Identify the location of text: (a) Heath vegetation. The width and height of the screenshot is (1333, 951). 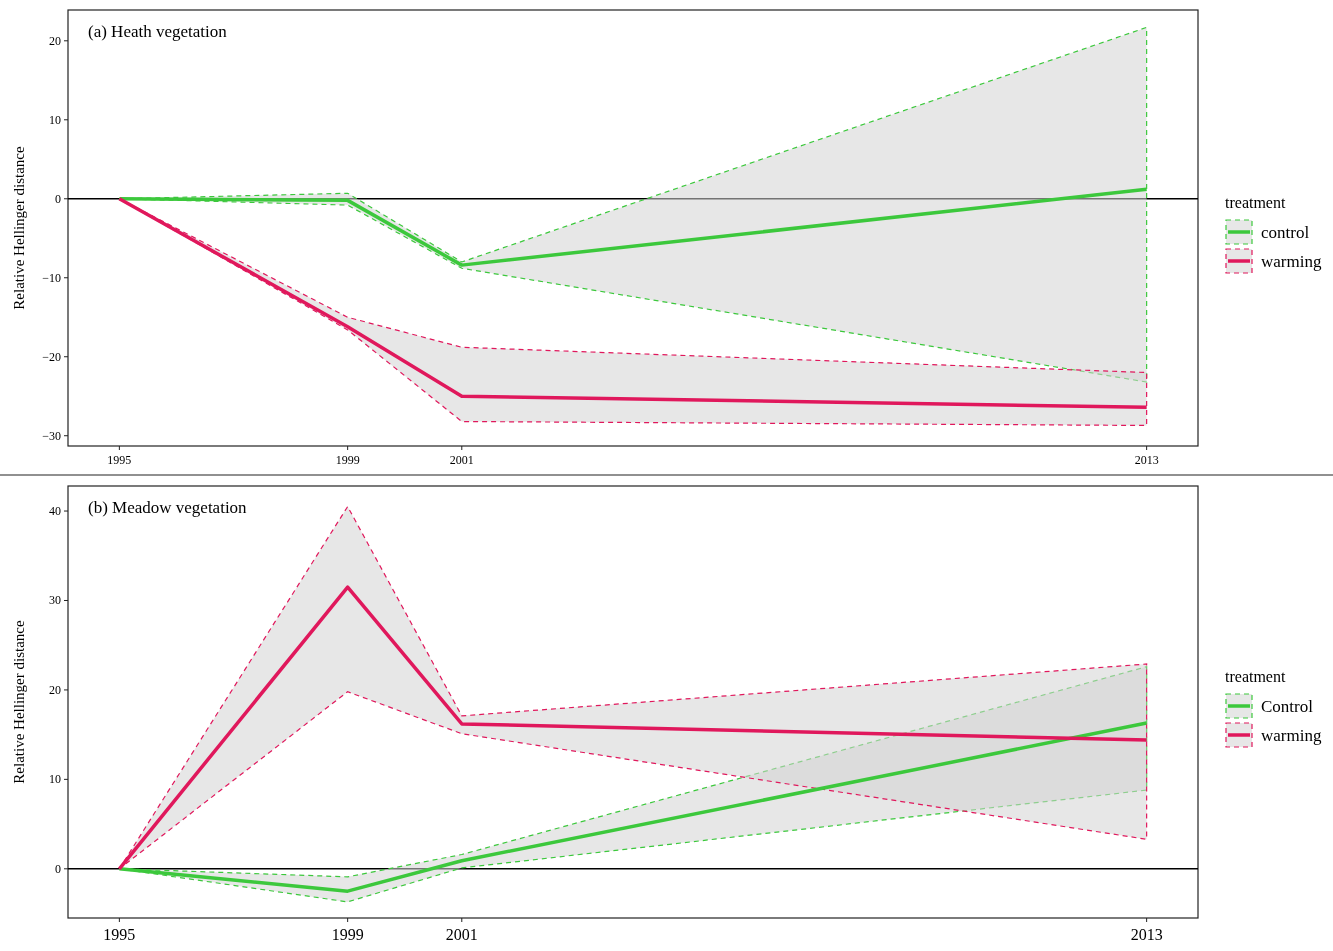
(158, 31).